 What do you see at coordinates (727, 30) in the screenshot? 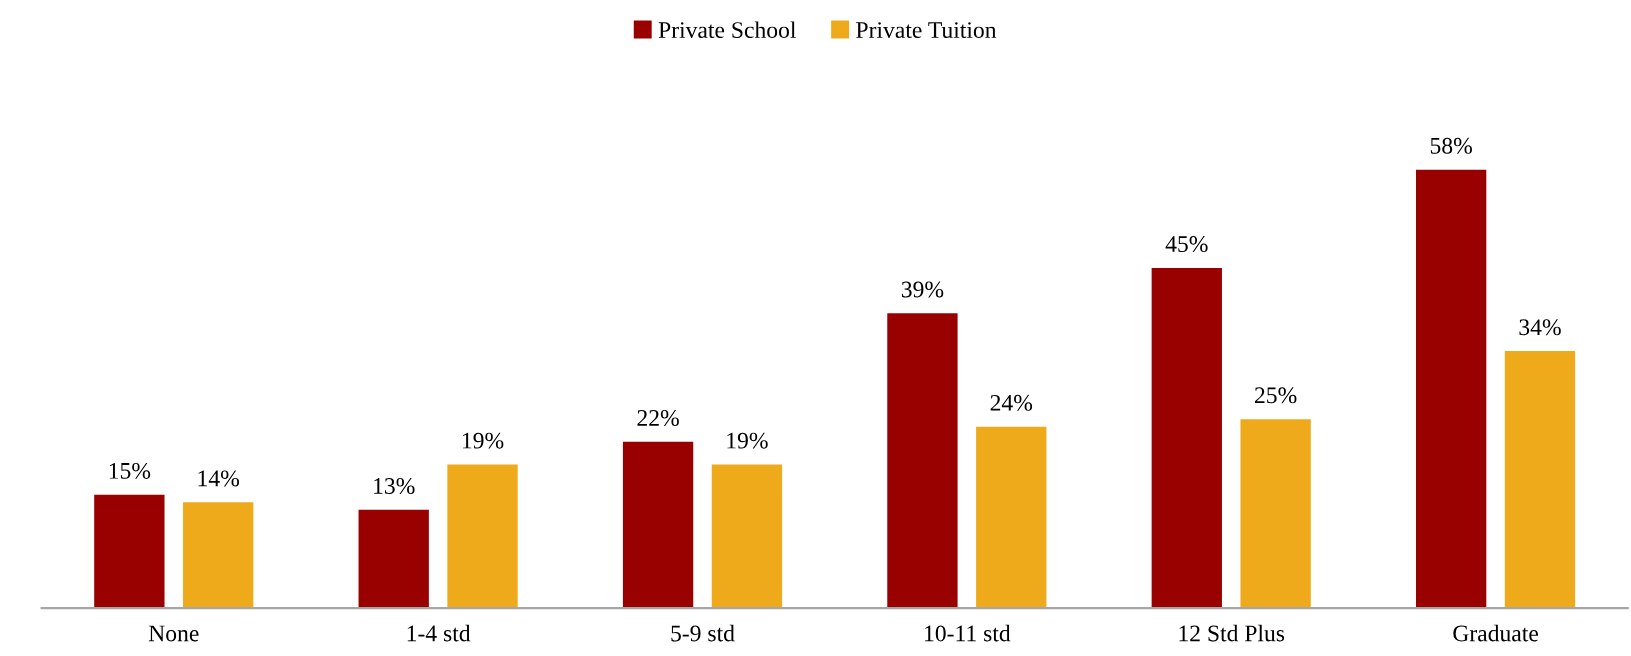
I see `legend-label: Private School` at bounding box center [727, 30].